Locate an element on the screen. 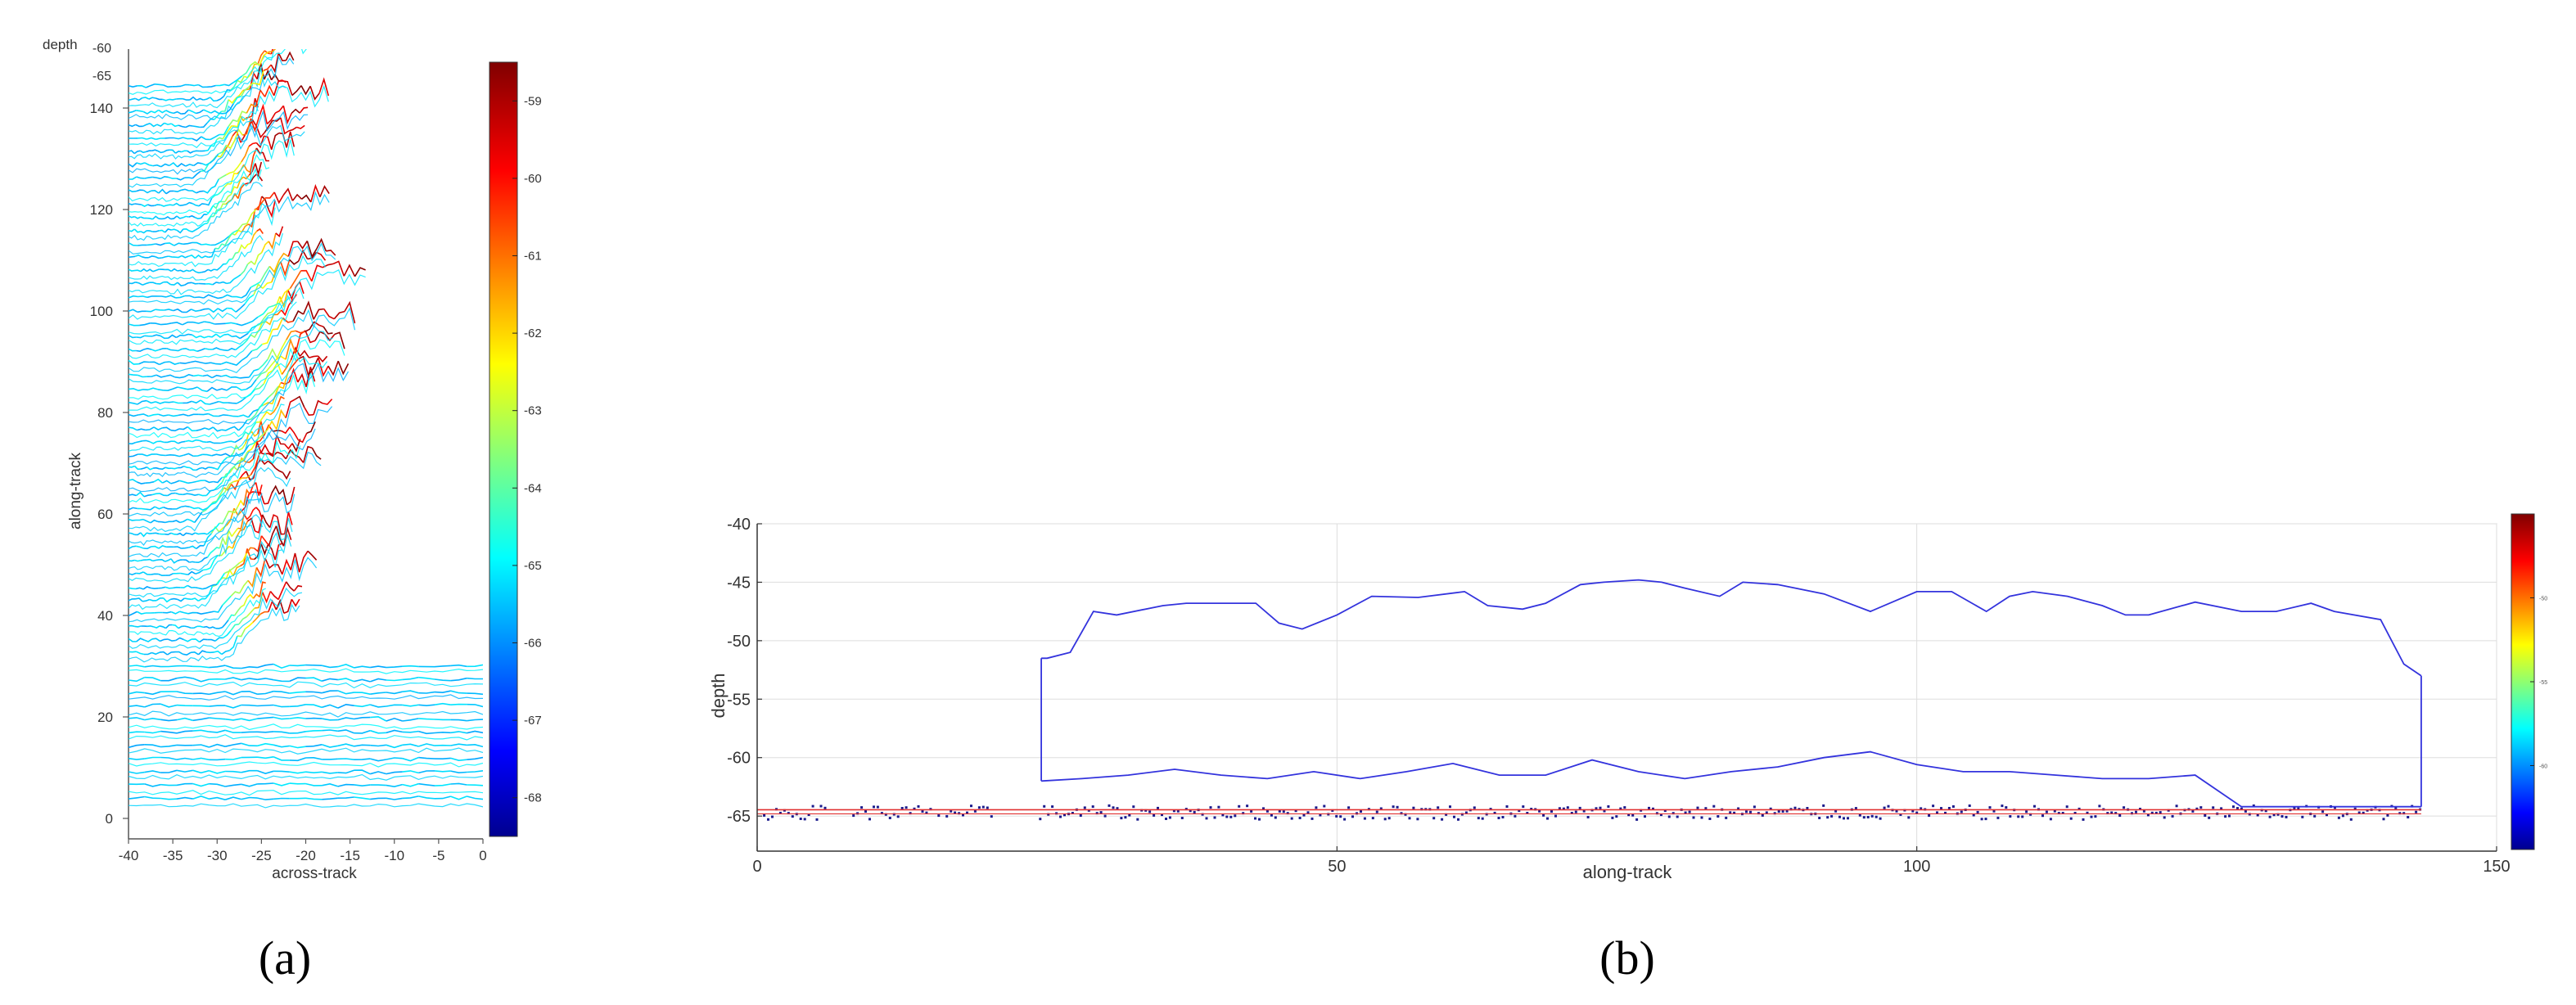 Image resolution: width=2576 pixels, height=1005 pixels. panel-b-x-tick-label: 150 is located at coordinates (2496, 867).